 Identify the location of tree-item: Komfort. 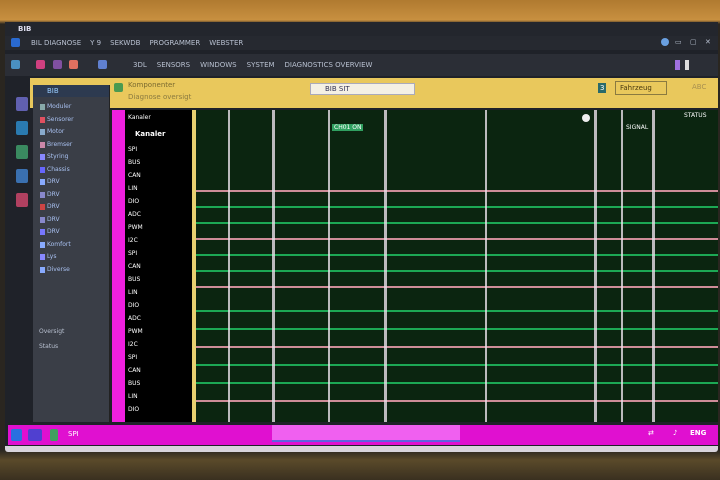
(59, 244).